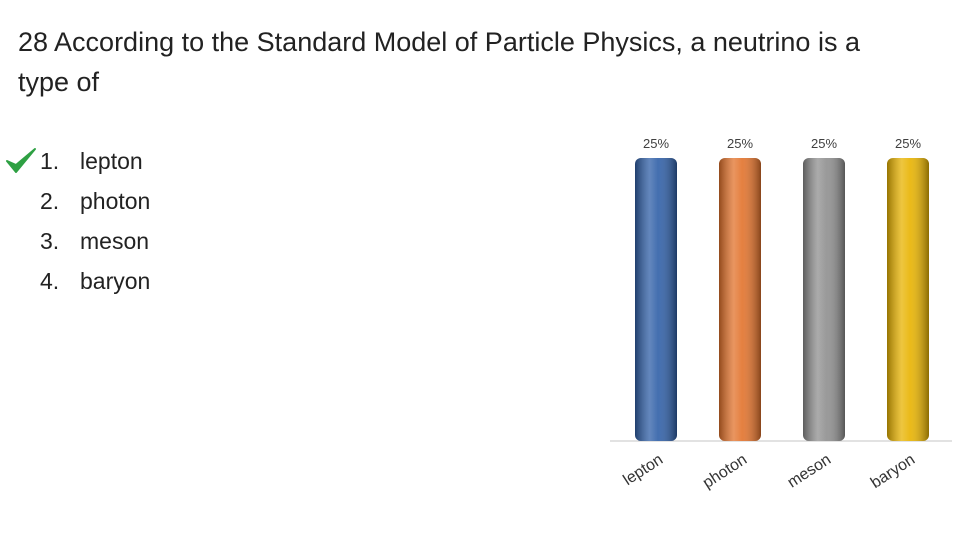  Describe the element at coordinates (50, 201) in the screenshot. I see `option-number: 2.` at that location.